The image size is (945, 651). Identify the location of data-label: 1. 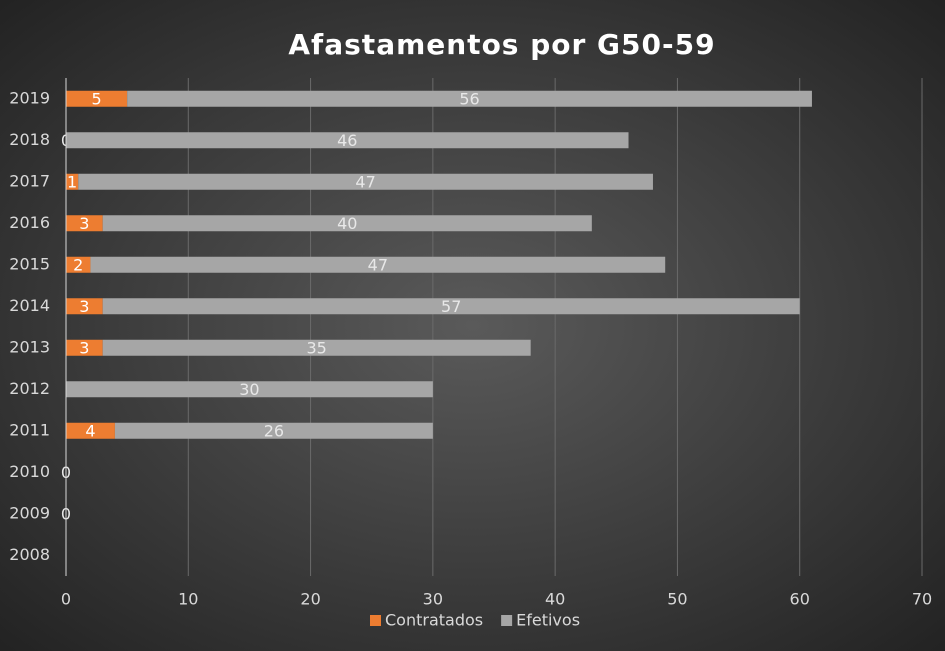
(72, 181).